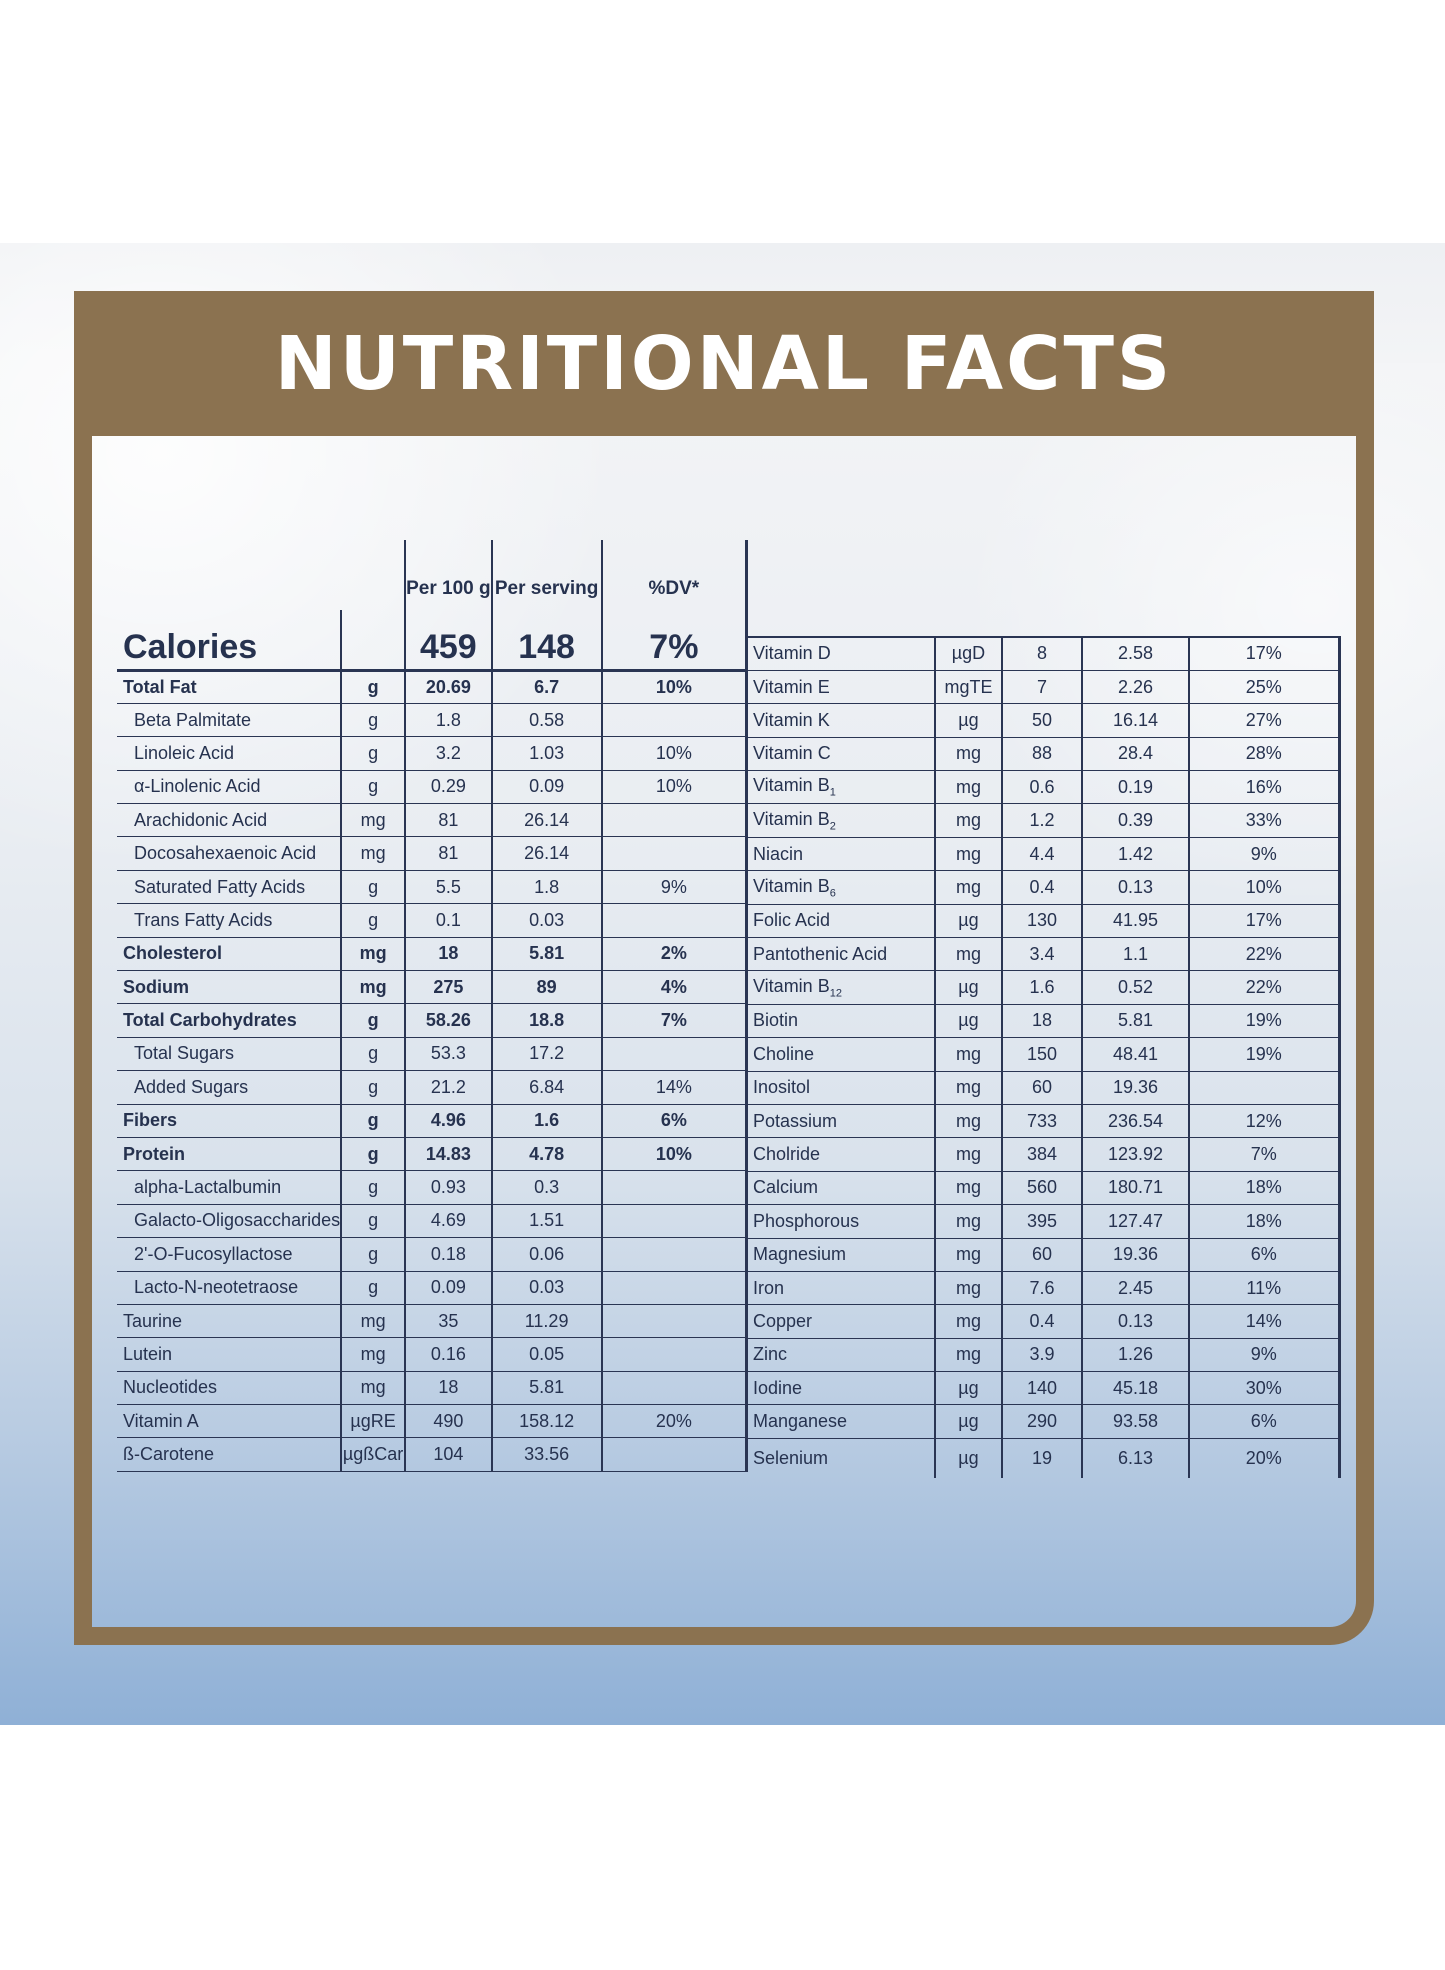 Image resolution: width=1445 pixels, height=1970 pixels. What do you see at coordinates (448, 1121) in the screenshot?
I see `value-per100: 4.96` at bounding box center [448, 1121].